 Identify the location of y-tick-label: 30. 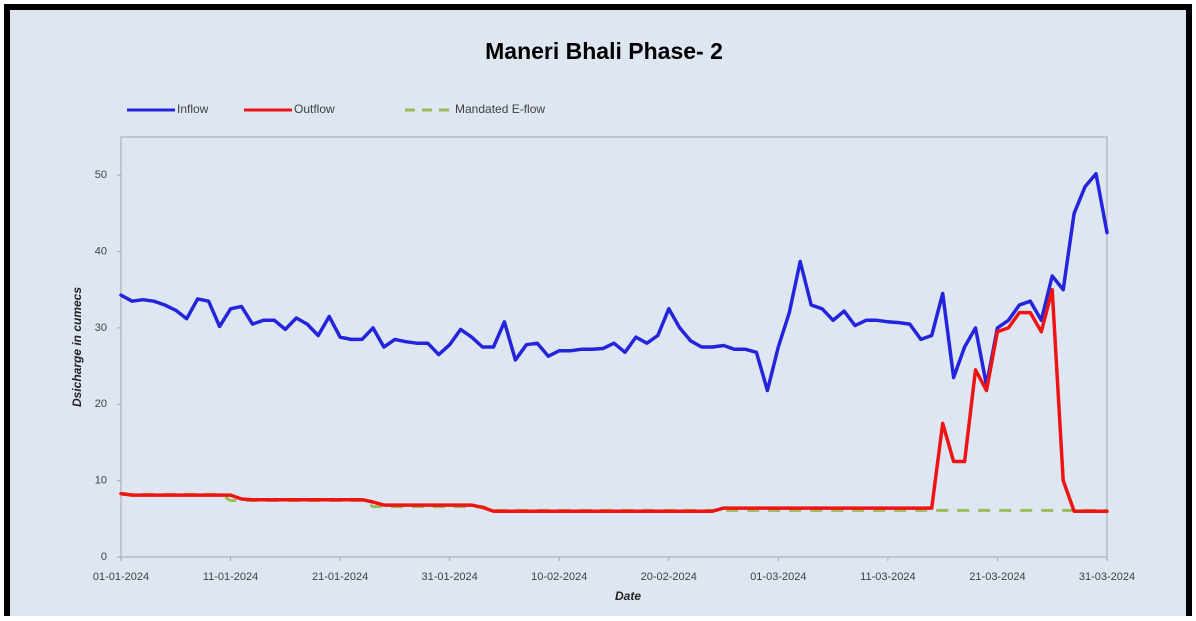
(101, 328).